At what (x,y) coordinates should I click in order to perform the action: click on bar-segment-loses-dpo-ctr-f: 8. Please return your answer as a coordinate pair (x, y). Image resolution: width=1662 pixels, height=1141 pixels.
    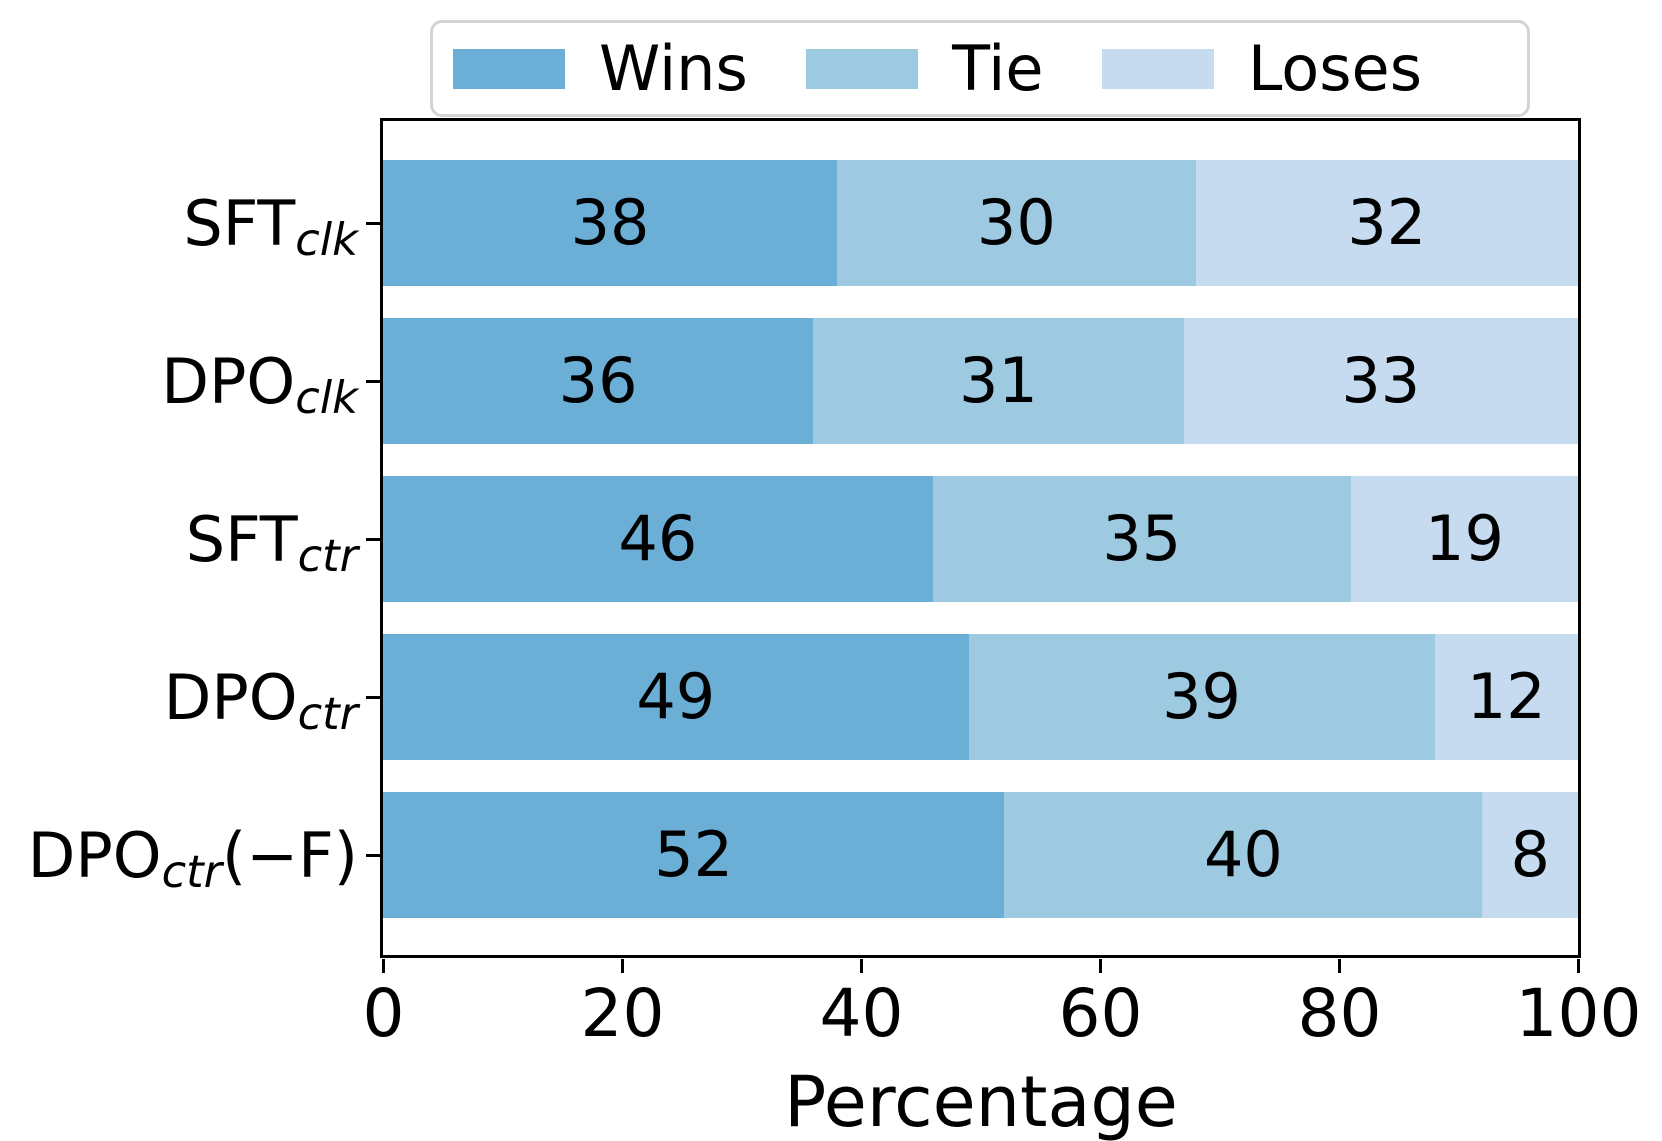
    Looking at the image, I should click on (1530, 855).